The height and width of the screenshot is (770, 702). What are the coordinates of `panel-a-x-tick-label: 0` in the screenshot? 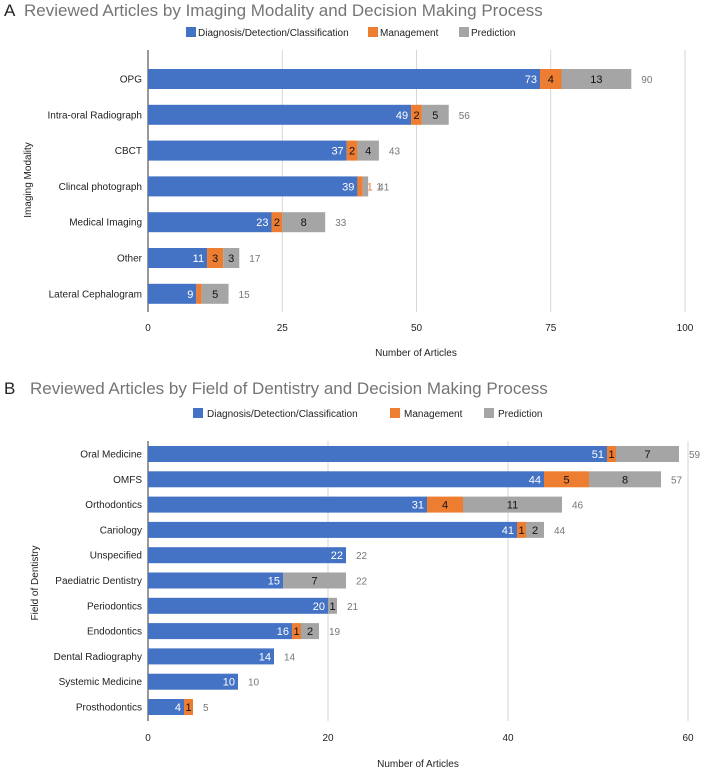 It's located at (148, 328).